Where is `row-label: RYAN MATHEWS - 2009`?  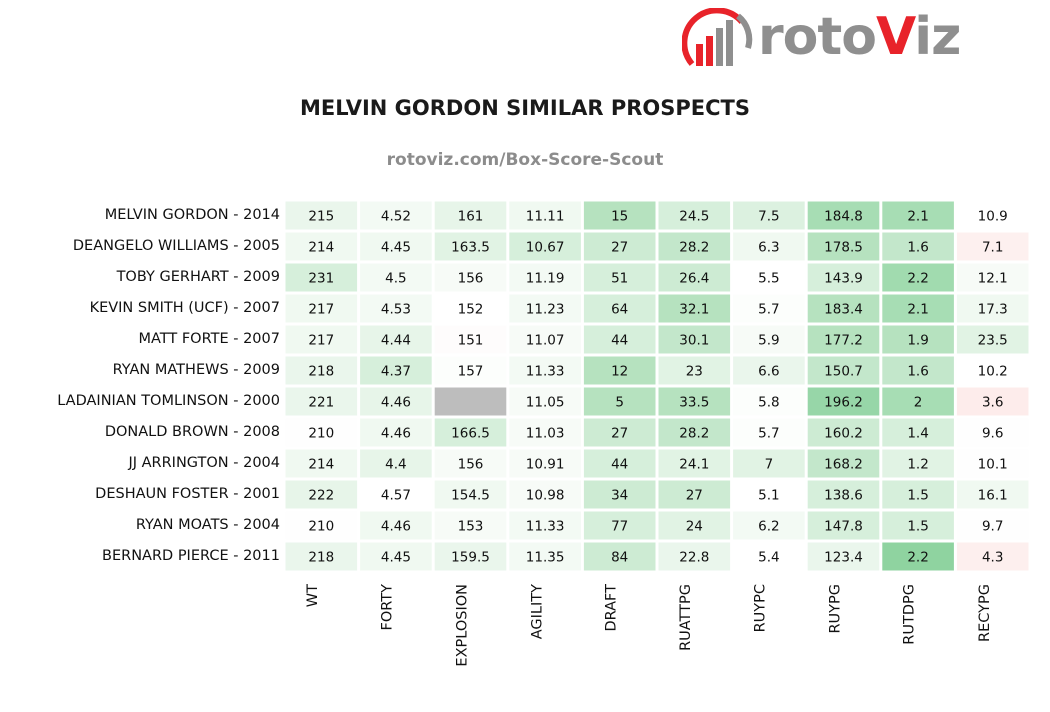
row-label: RYAN MATHEWS - 2009 is located at coordinates (196, 370).